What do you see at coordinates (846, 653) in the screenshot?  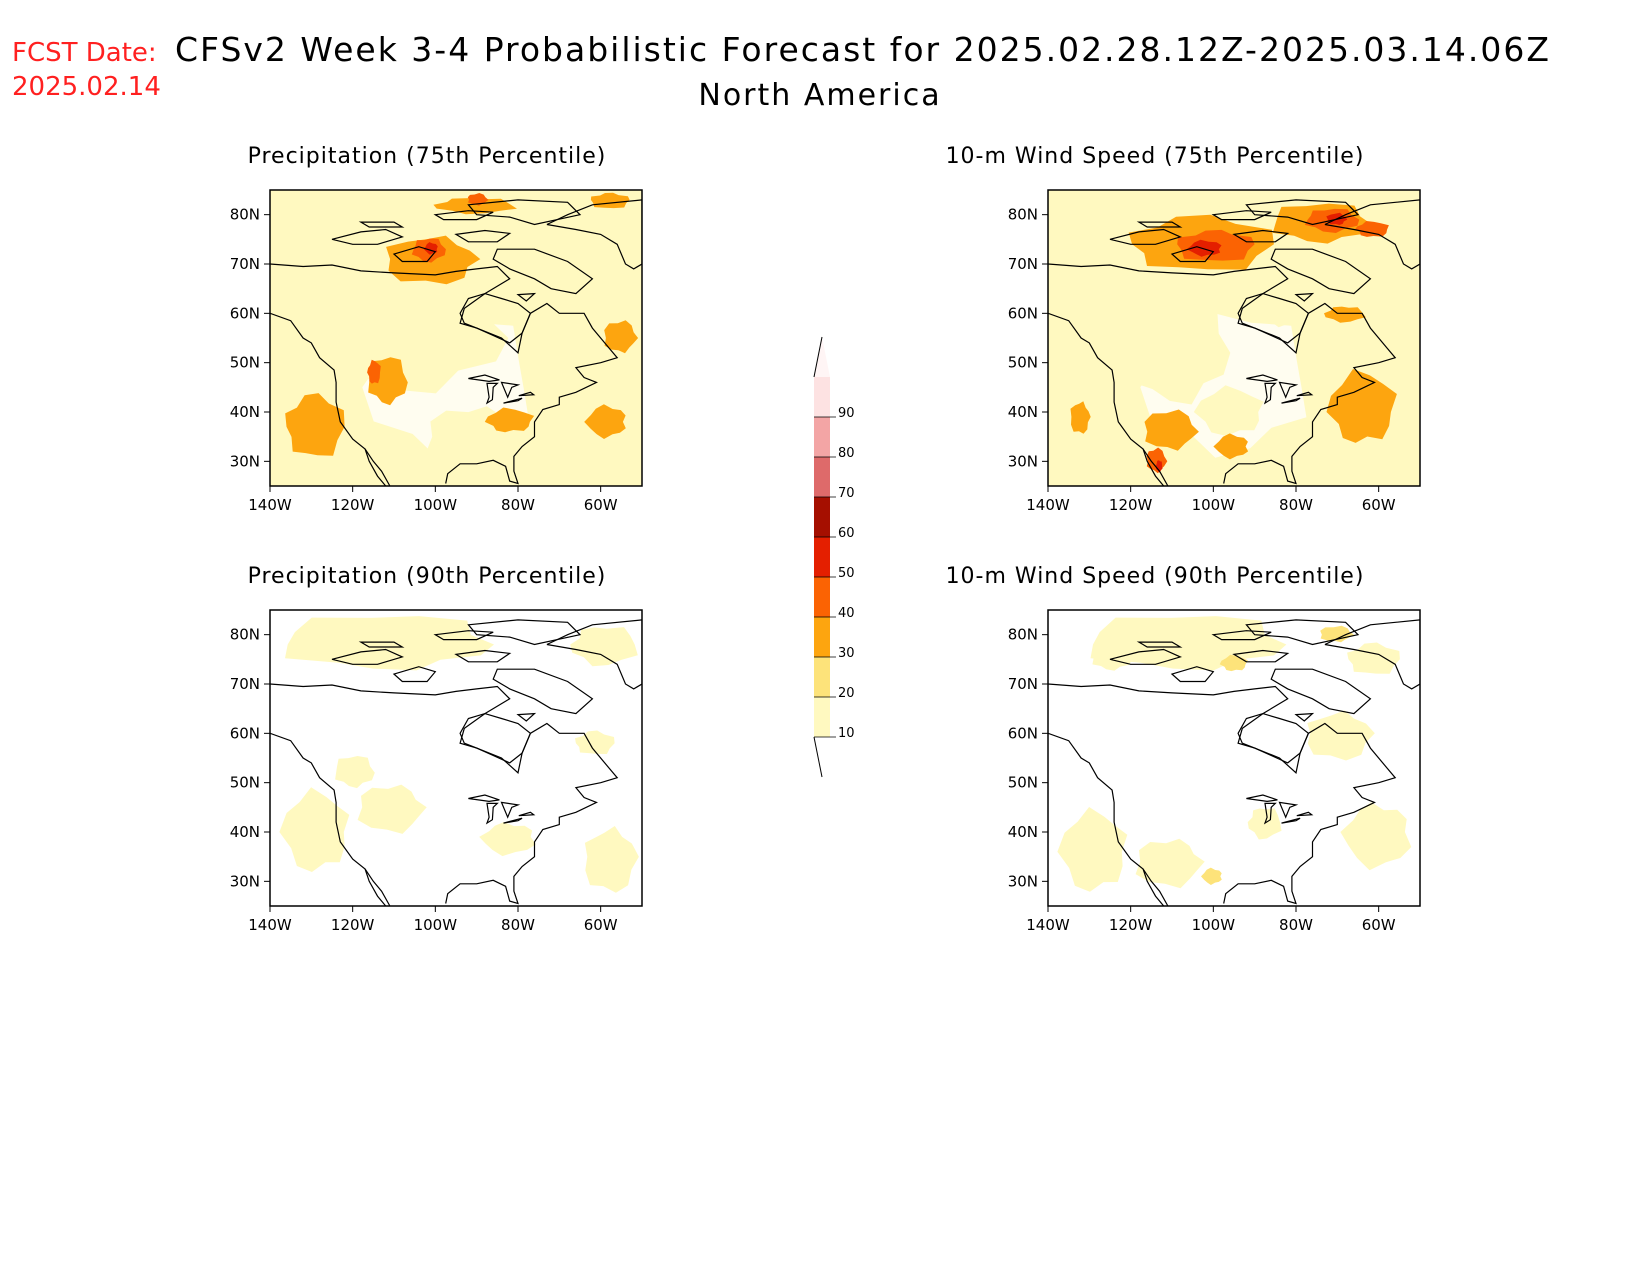 I see `colorbar-label: 30` at bounding box center [846, 653].